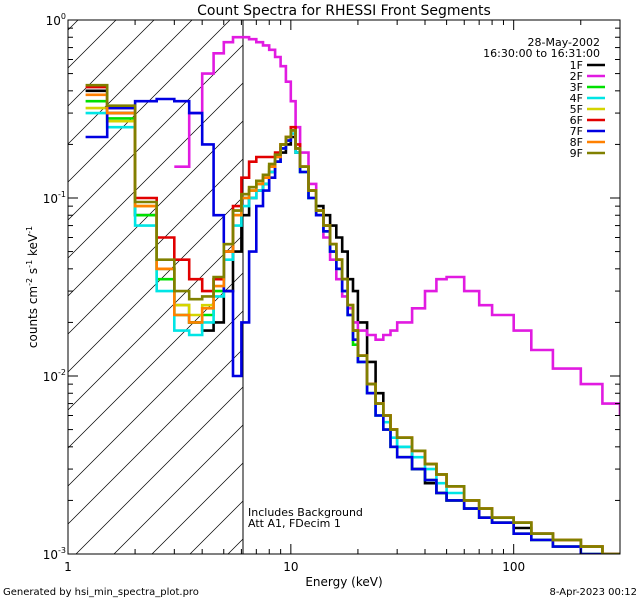  What do you see at coordinates (541, 53) in the screenshot?
I see `time-range-label: 16:30:00 to 16:31:00` at bounding box center [541, 53].